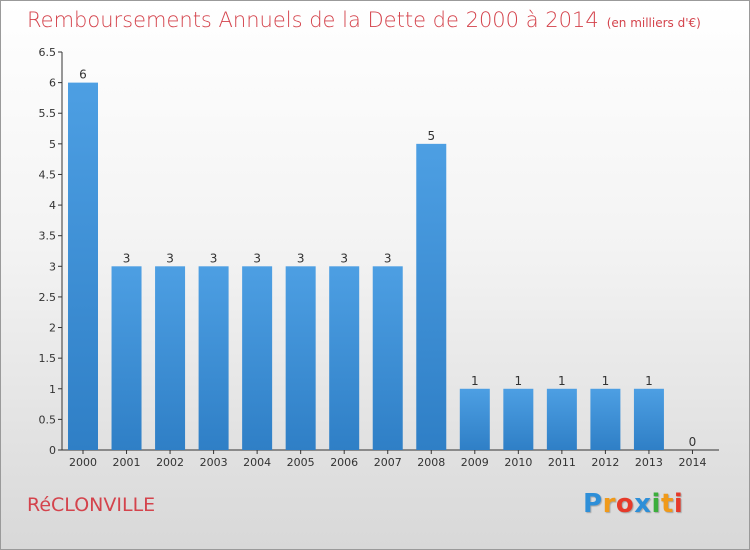 Image resolution: width=750 pixels, height=550 pixels. I want to click on y-tick-label: 6, so click(52, 83).